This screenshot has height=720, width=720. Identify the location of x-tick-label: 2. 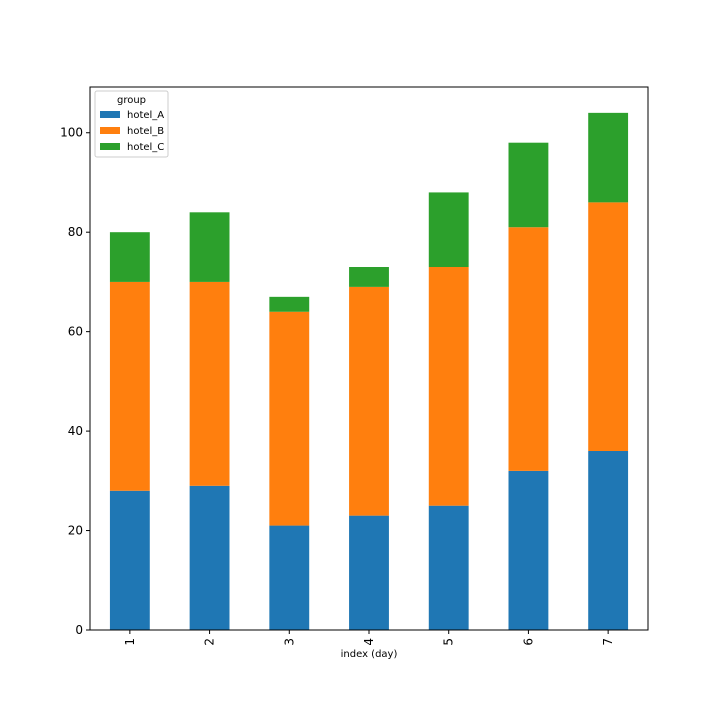
(210, 642).